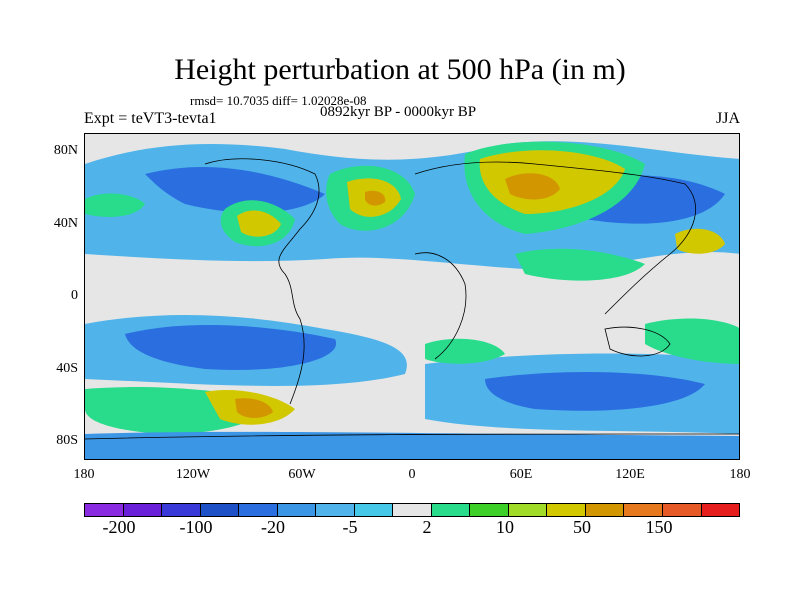 This screenshot has height=600, width=800. I want to click on colorbar-label: 10, so click(505, 527).